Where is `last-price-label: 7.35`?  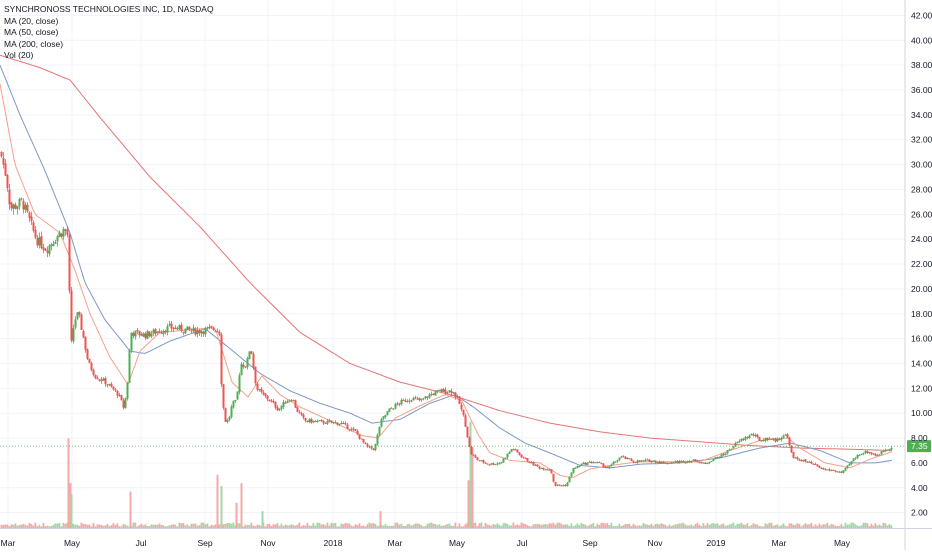
last-price-label: 7.35 is located at coordinates (919, 446).